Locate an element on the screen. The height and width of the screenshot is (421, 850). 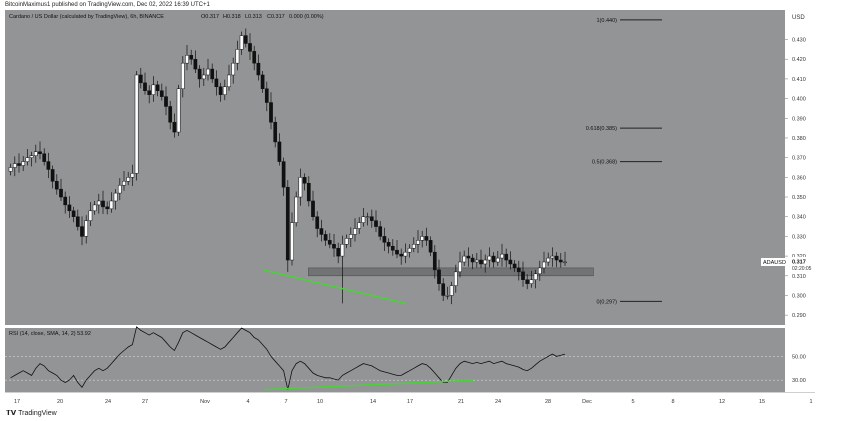
currency-label: USD is located at coordinates (798, 18).